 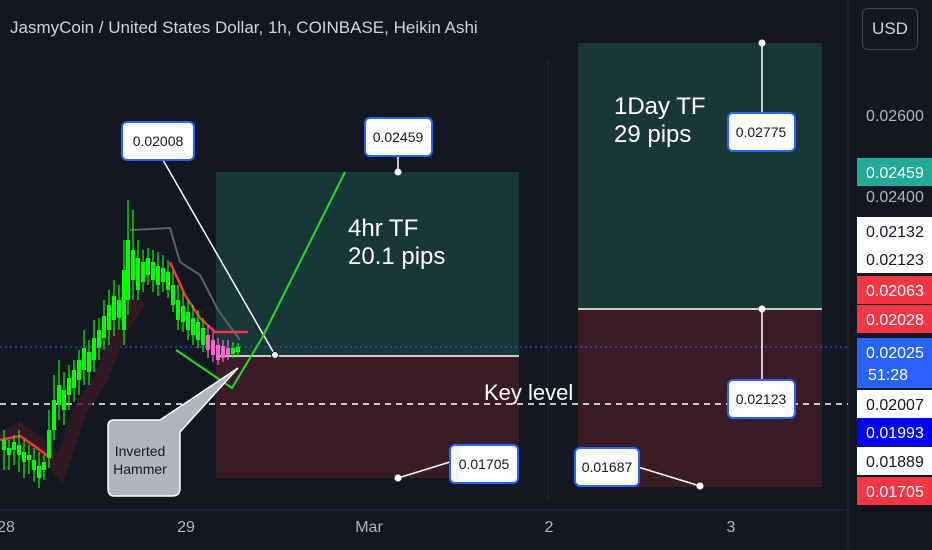 I want to click on four-hour-profit-zone, so click(x=367, y=264).